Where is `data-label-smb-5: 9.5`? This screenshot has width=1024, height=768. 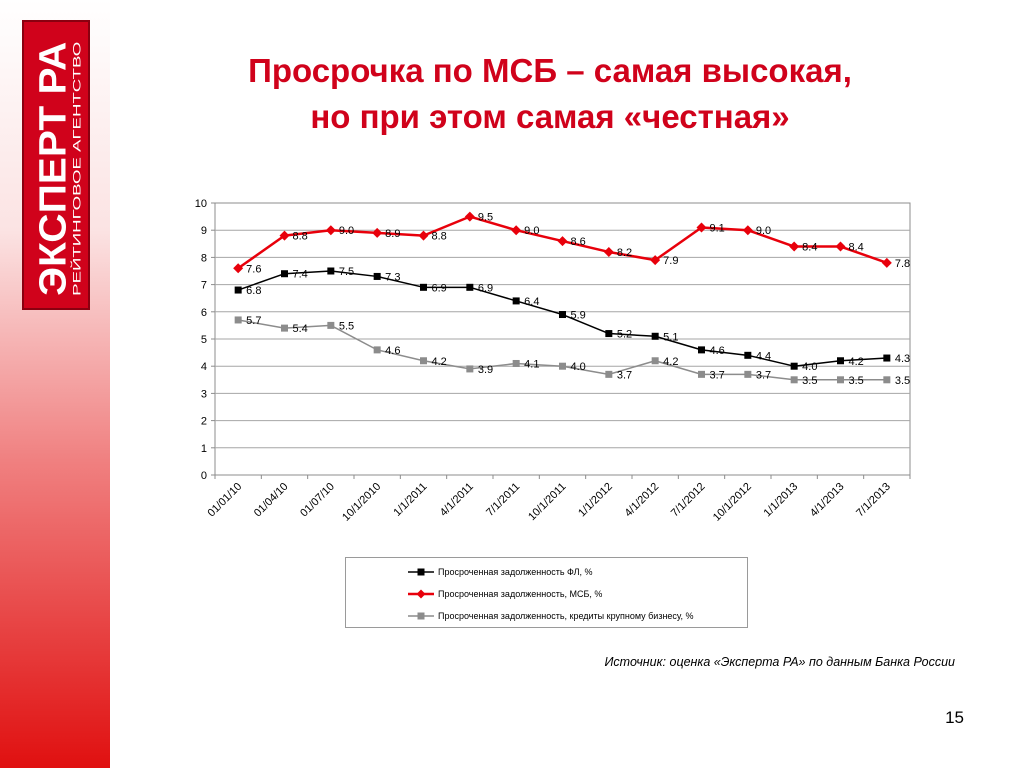 data-label-smb-5: 9.5 is located at coordinates (485, 218).